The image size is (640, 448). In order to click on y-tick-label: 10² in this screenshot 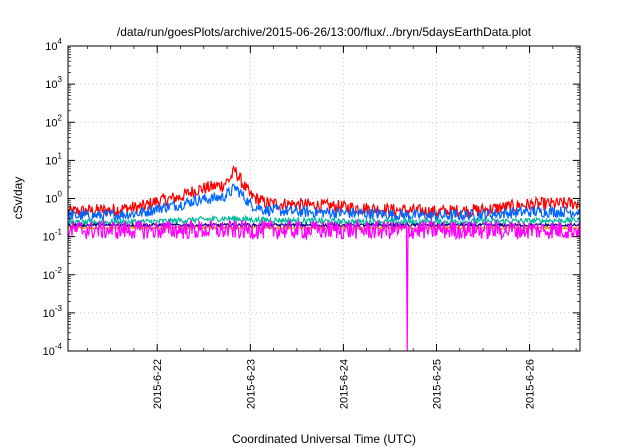, I will do `click(53, 121)`.